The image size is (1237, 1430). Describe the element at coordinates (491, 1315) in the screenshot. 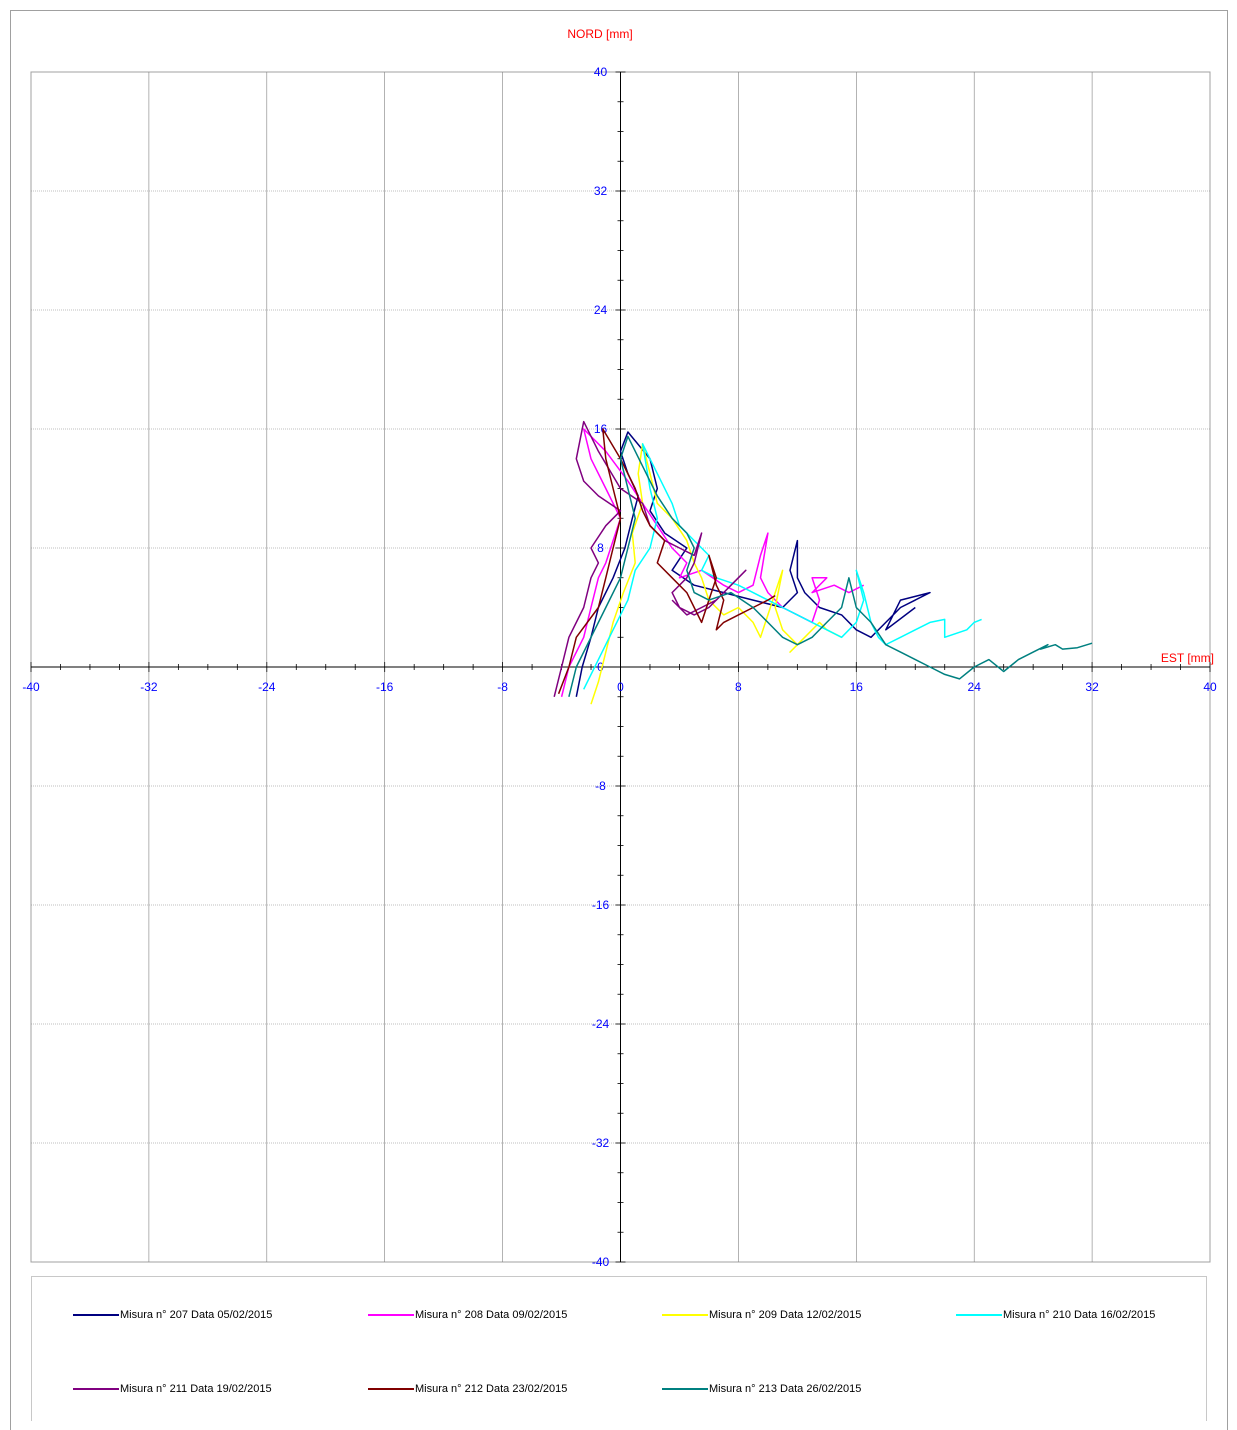

I see `legend-label: Misura n° 208 Data 09/02/2015` at that location.